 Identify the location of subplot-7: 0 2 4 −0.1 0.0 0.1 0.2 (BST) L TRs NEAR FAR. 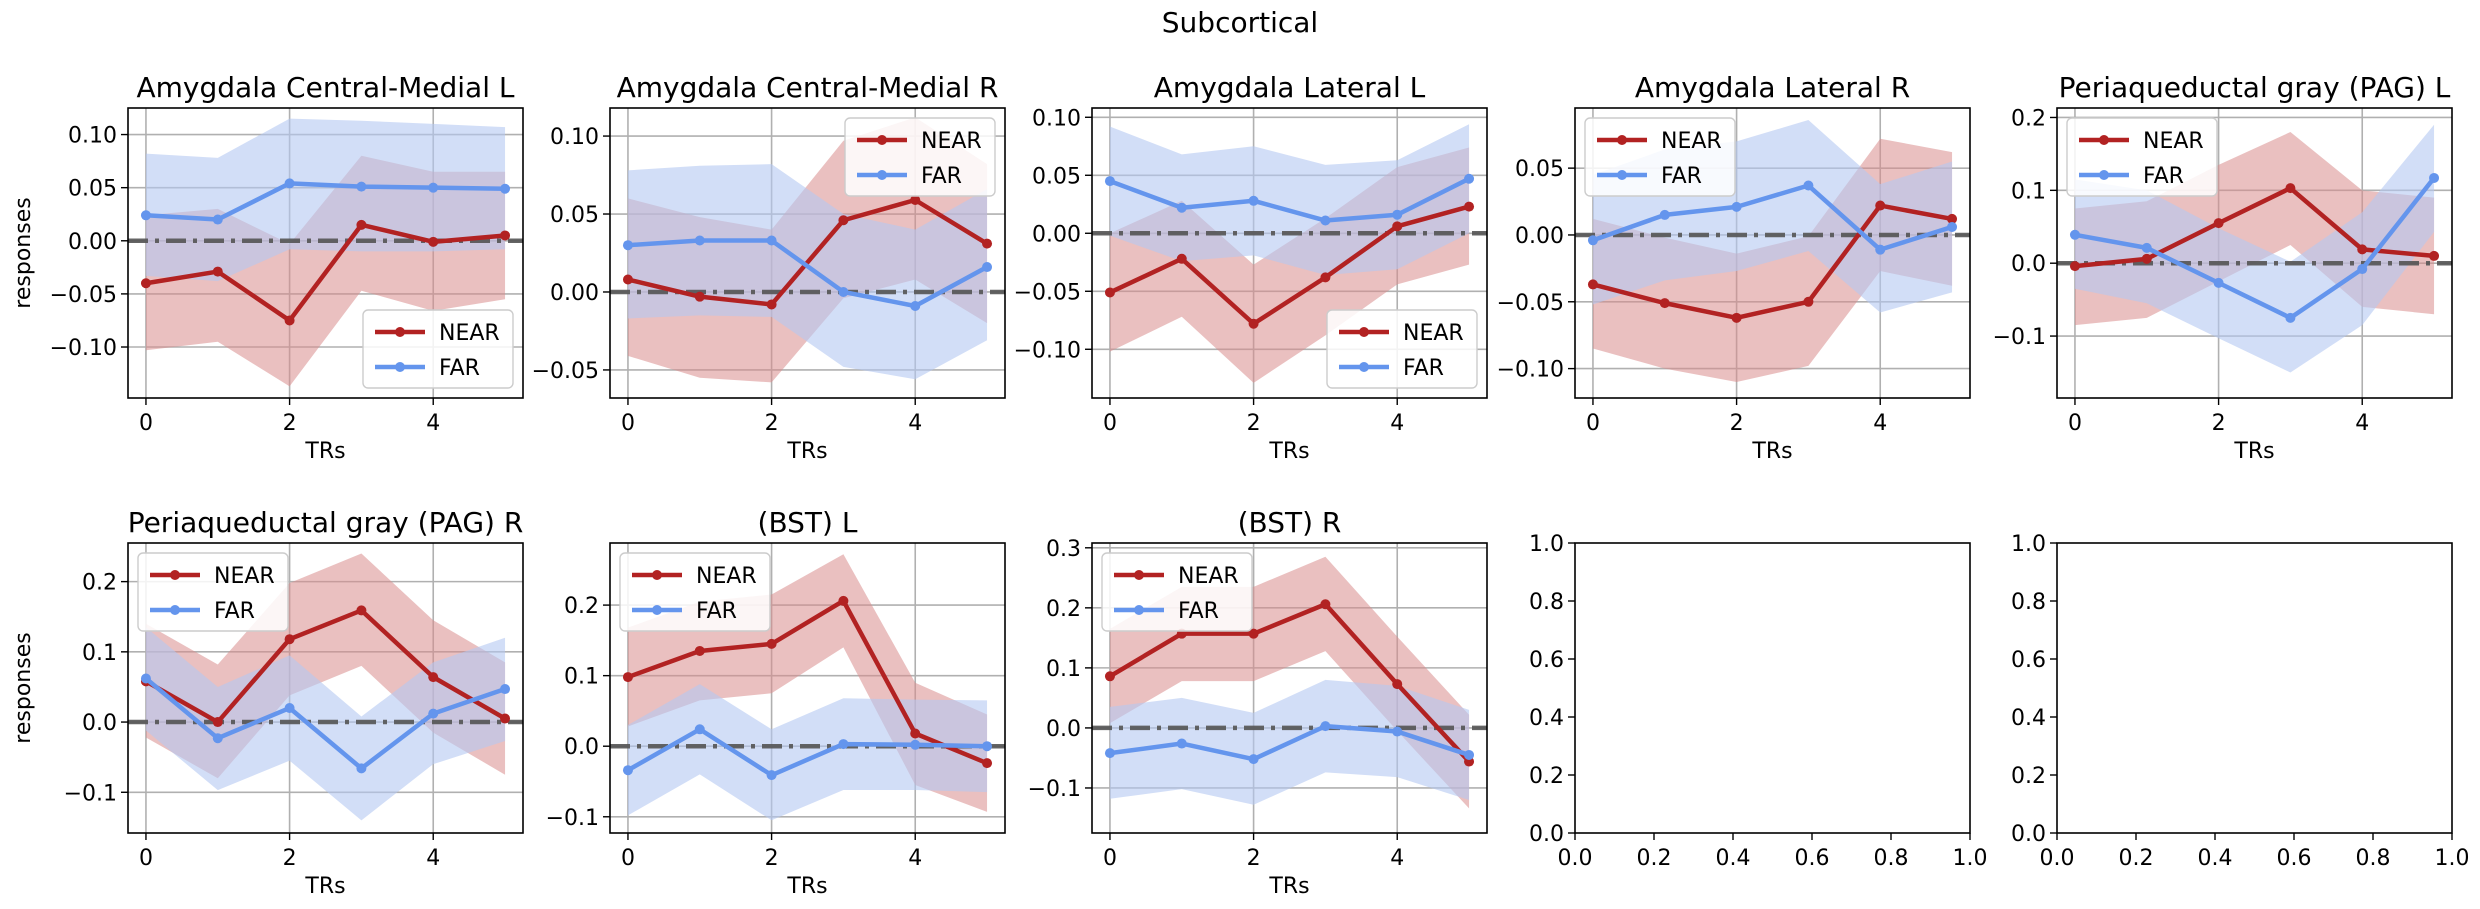
(776, 702).